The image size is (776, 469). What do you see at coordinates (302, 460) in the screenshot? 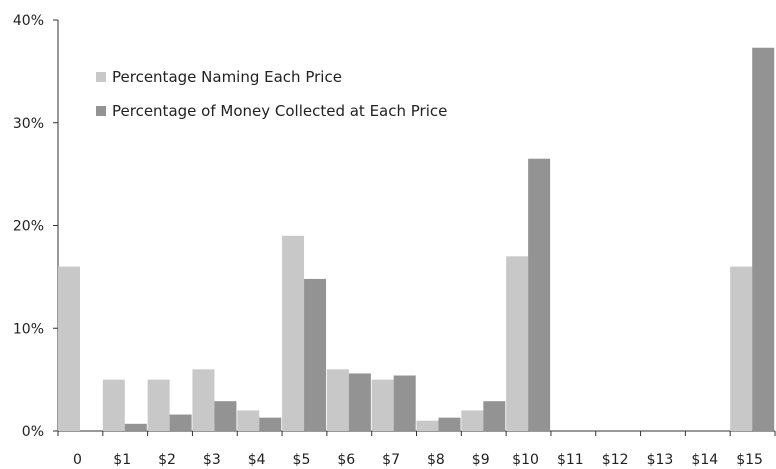
I see `x-tick-label: $5` at bounding box center [302, 460].